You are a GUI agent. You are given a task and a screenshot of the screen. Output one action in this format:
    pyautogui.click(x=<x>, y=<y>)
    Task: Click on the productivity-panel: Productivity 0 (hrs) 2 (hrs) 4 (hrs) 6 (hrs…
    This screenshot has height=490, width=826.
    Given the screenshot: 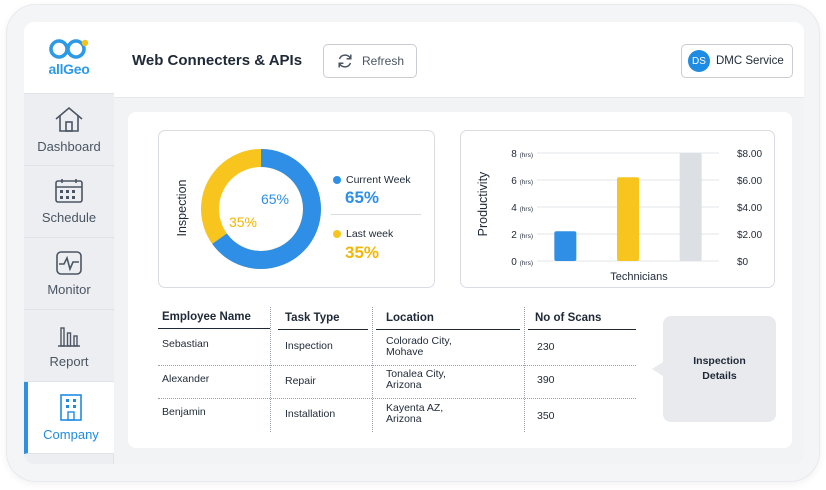 What is the action you would take?
    pyautogui.click(x=617, y=209)
    